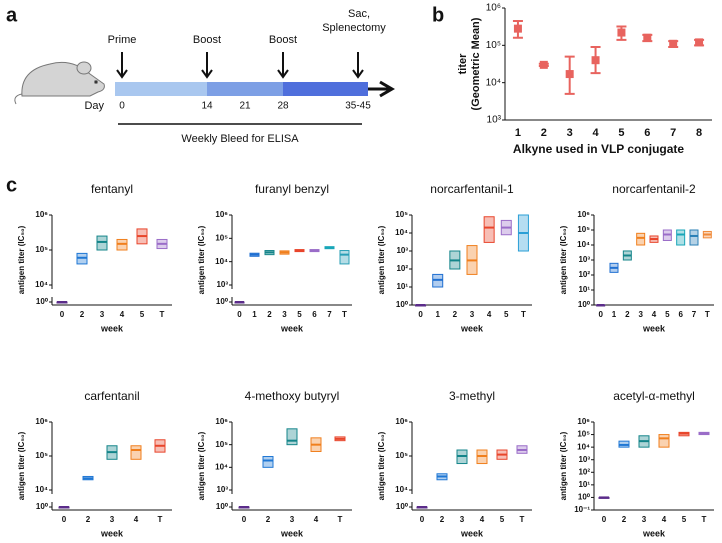  I want to click on chart-title: 3-methyl, so click(472, 396).